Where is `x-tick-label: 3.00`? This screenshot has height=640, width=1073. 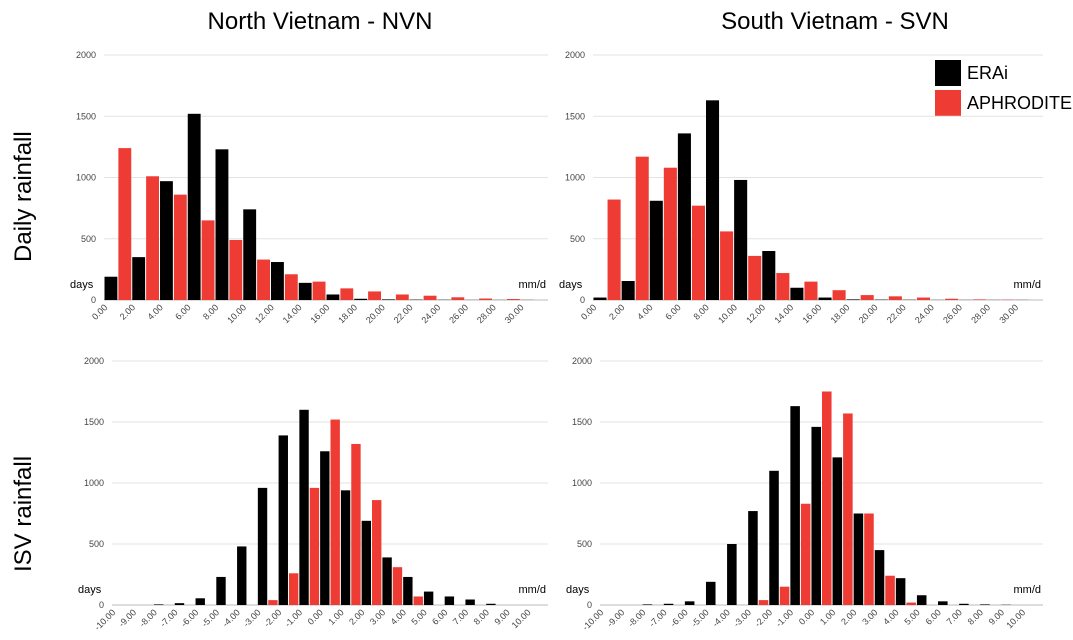 x-tick-label: 3.00 is located at coordinates (869, 616).